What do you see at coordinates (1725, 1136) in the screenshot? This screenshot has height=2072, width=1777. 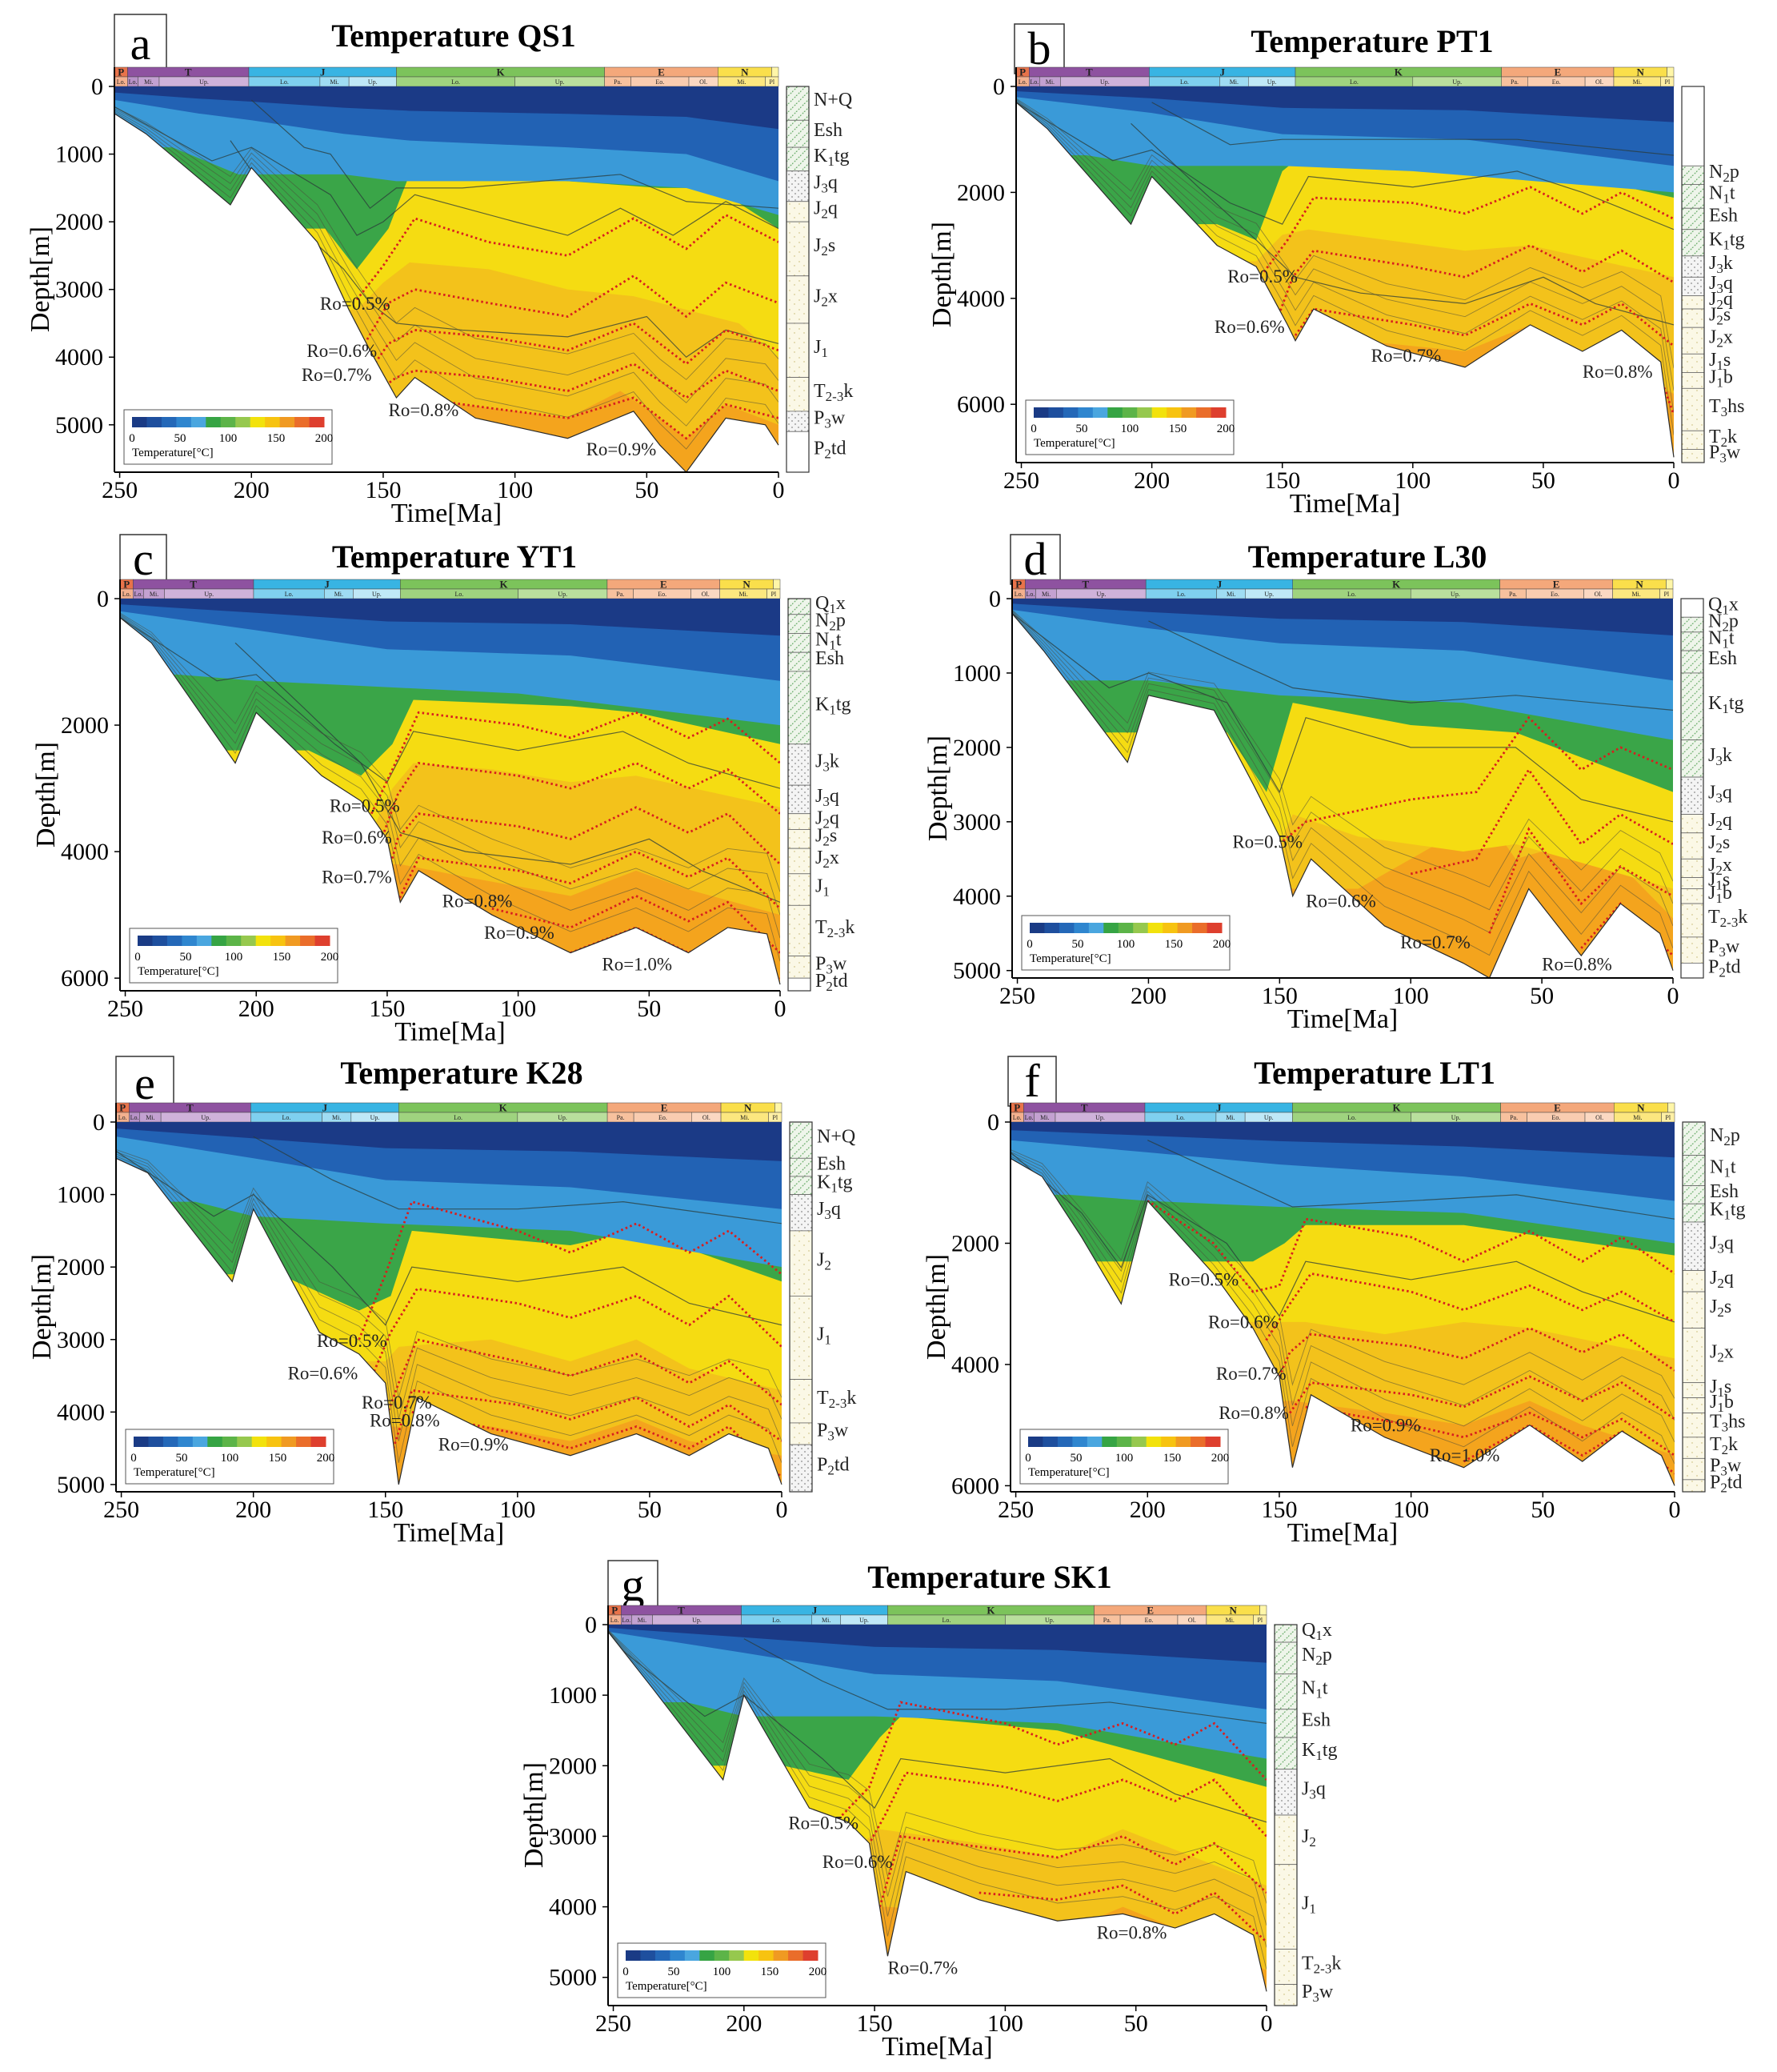 I see `strata-label: N2p` at bounding box center [1725, 1136].